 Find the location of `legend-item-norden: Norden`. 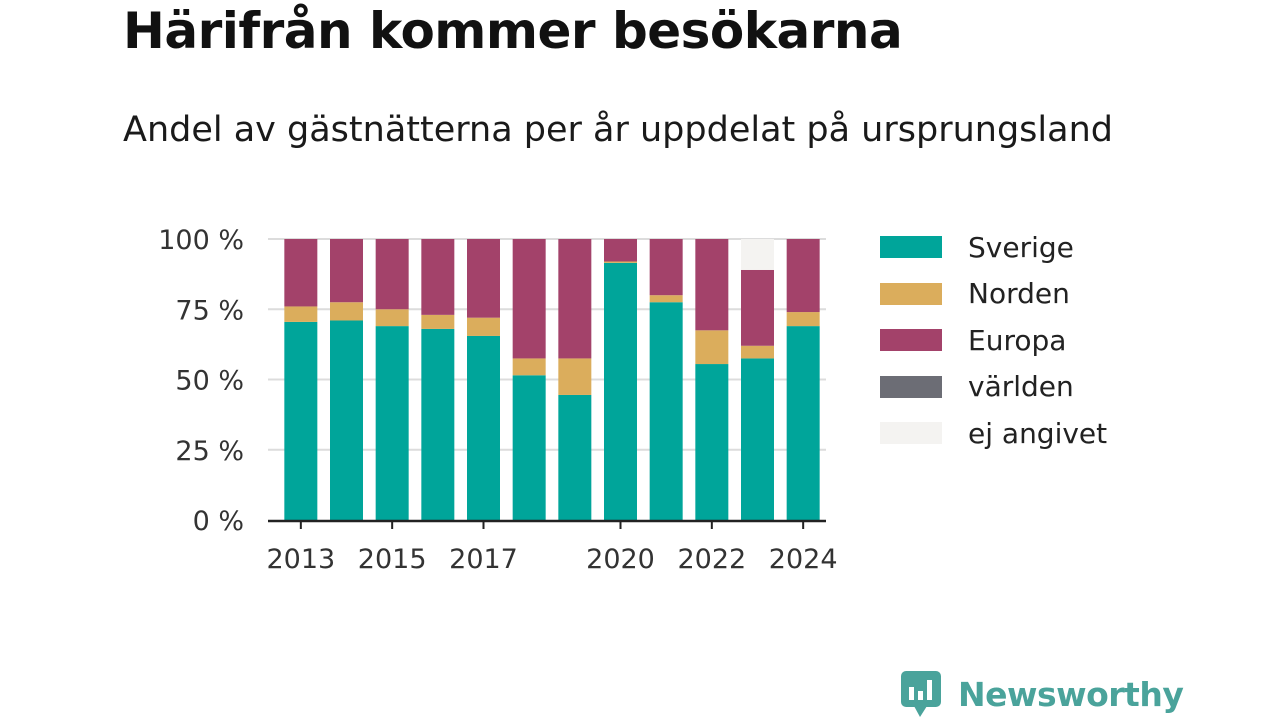

legend-item-norden: Norden is located at coordinates (993, 294).